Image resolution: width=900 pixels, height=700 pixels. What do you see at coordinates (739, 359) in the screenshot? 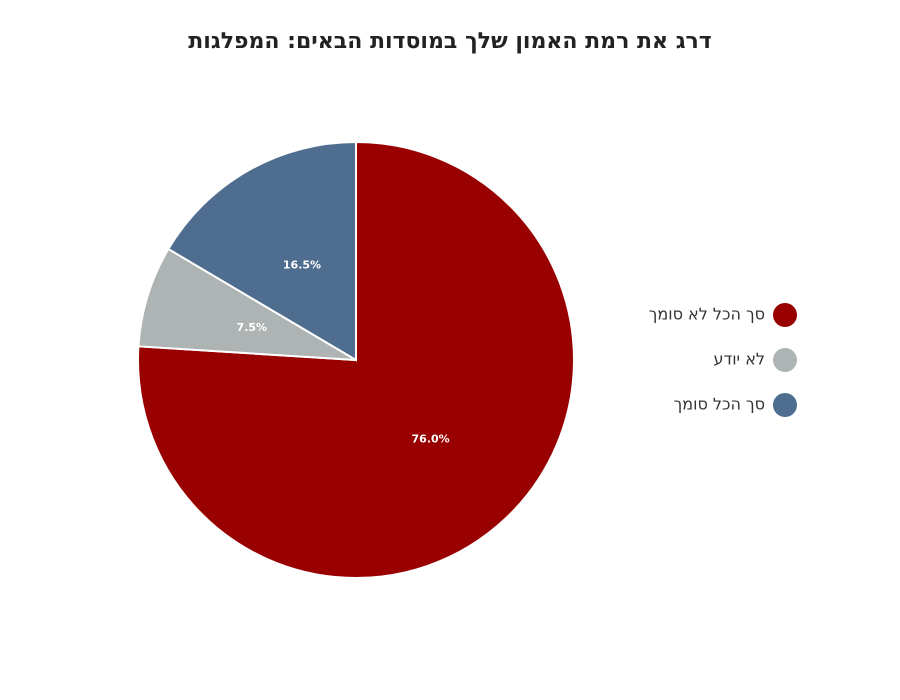
I see `legend-label: לא יודע` at bounding box center [739, 359].